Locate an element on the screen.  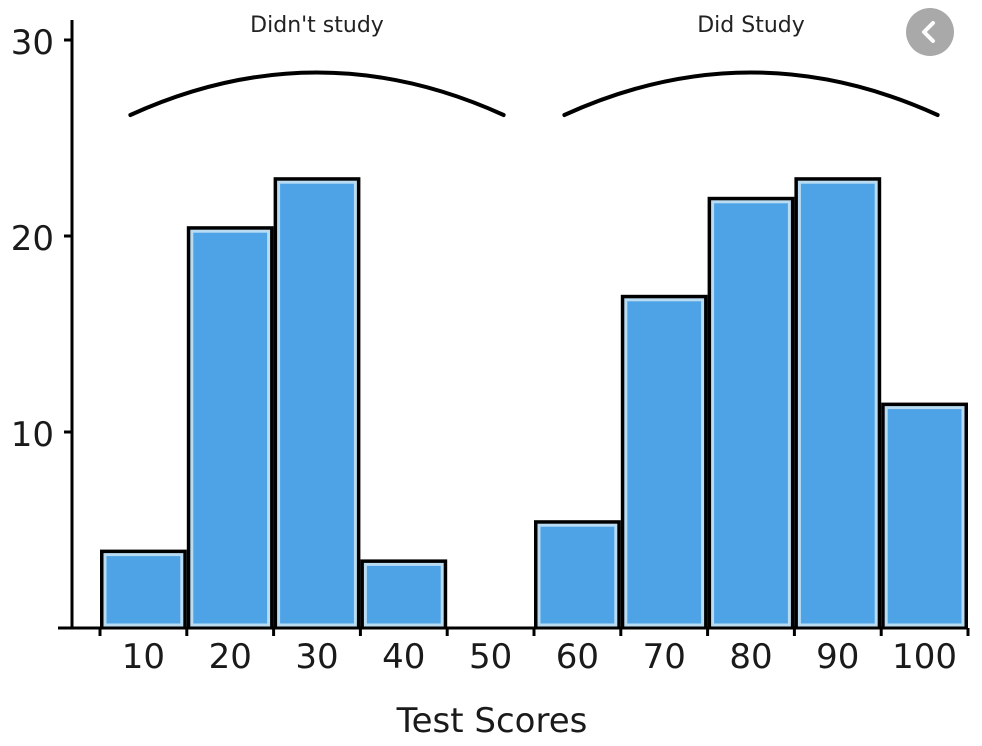
x-tick-label: 50 is located at coordinates (490, 657).